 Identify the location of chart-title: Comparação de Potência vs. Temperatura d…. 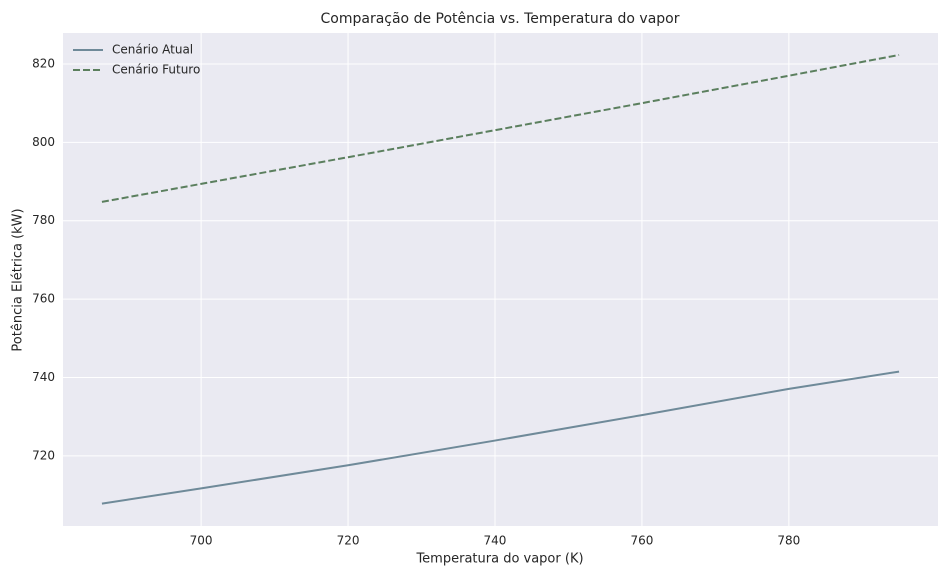
(500, 19).